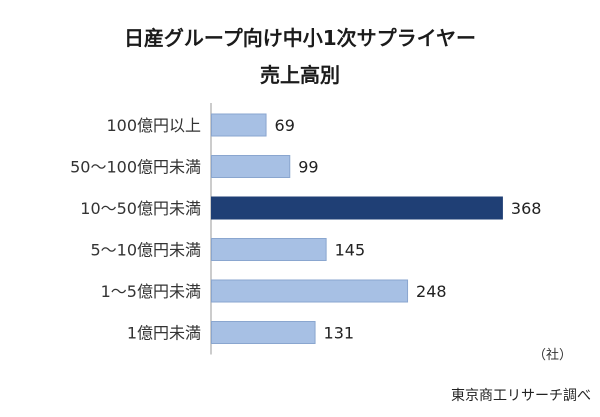 The height and width of the screenshot is (417, 600). Describe the element at coordinates (526, 208) in the screenshot. I see `value-label-2: 368` at that location.